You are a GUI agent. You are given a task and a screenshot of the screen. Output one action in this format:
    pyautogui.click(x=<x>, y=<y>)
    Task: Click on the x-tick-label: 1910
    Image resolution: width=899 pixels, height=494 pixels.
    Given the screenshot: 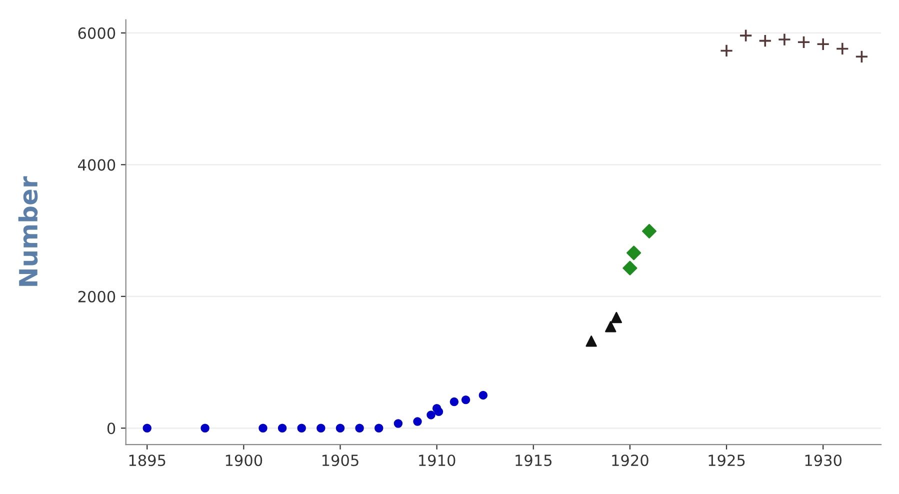 What is the action you would take?
    pyautogui.click(x=437, y=460)
    